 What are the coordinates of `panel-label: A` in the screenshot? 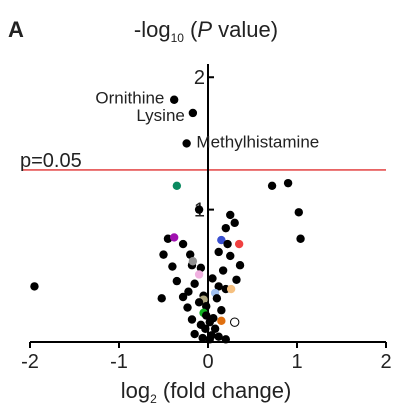 It's located at (16, 29).